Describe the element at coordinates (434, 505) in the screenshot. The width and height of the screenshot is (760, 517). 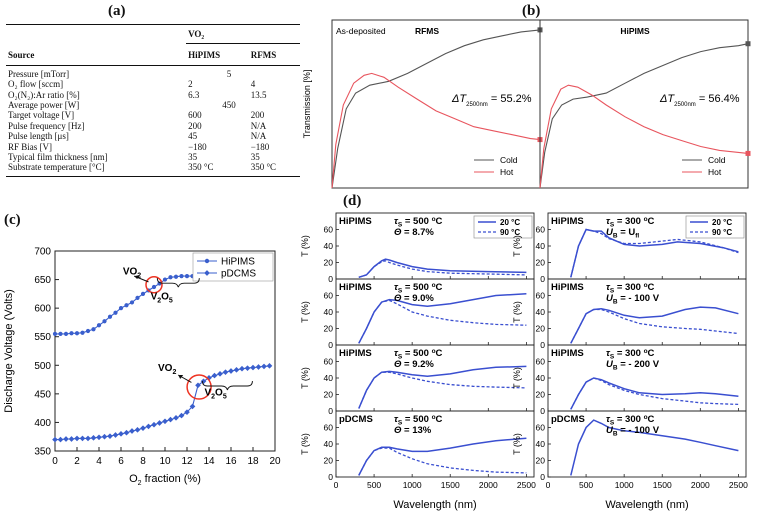
I see `x-axis-label-left: Wavelength (nm)` at that location.